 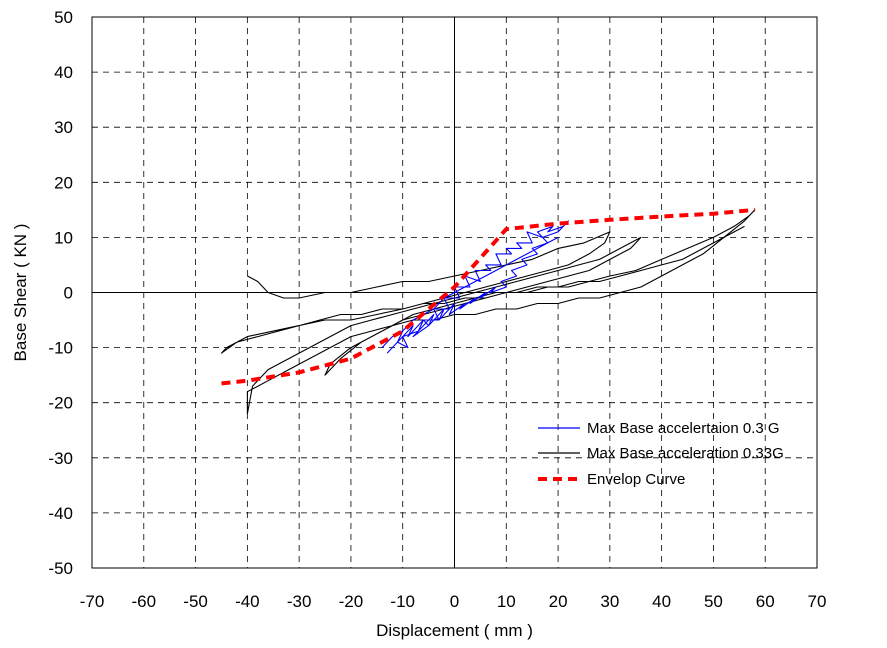 I want to click on legend-label-0: Max Base accelertaion 0.3 G, so click(x=683, y=428).